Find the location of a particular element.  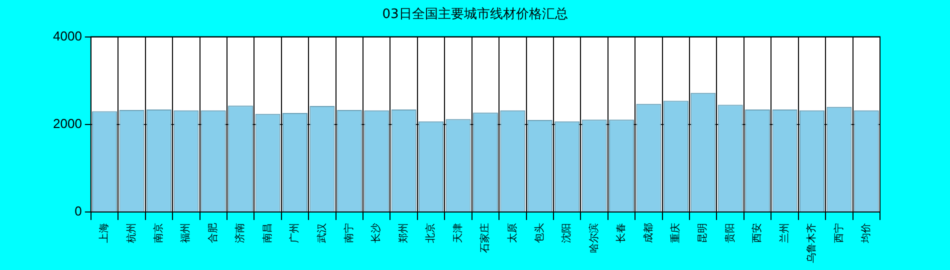

x-tick-label: 哈尔滨 is located at coordinates (594, 238).